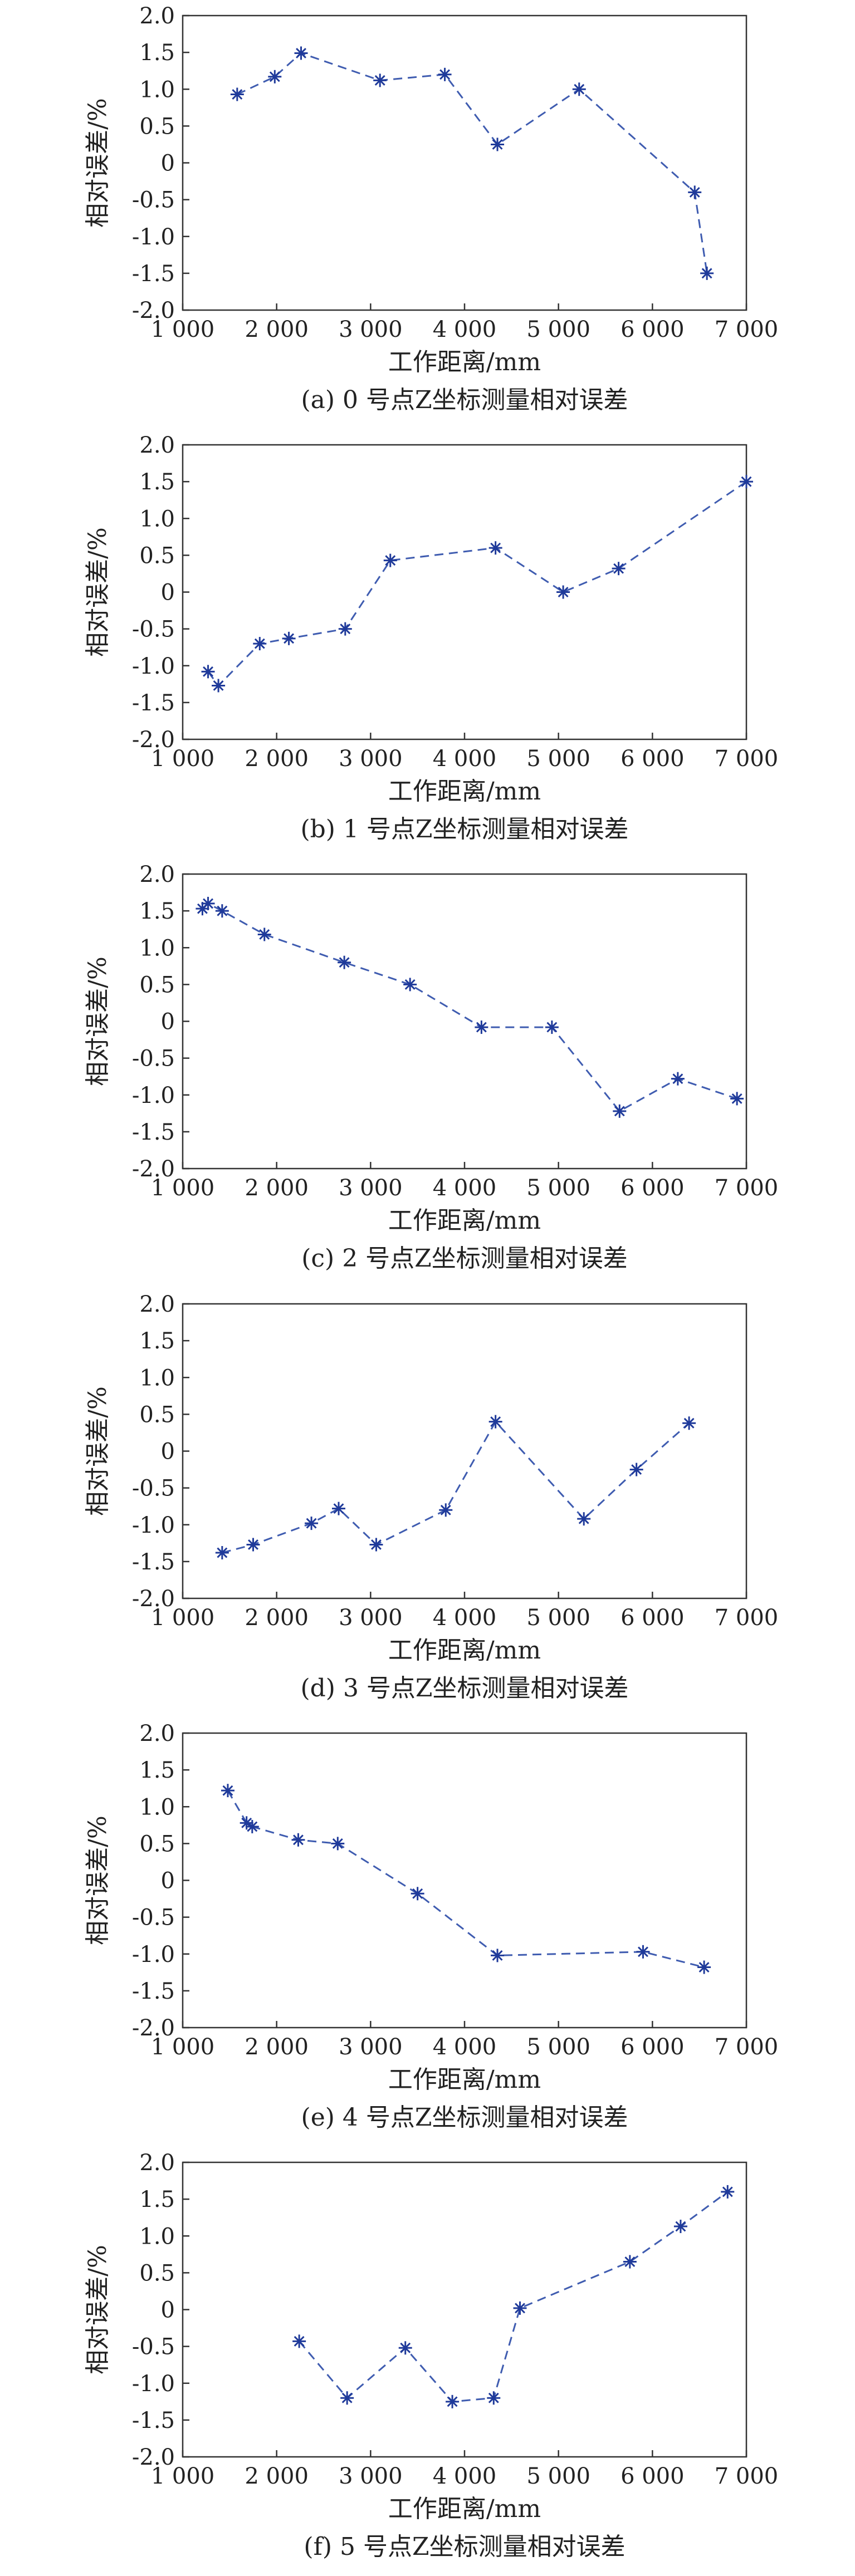 This screenshot has height=2576, width=855. What do you see at coordinates (464, 1688) in the screenshot?
I see `chart-caption: (d) 3 号点Z坐标测量相对误差` at bounding box center [464, 1688].